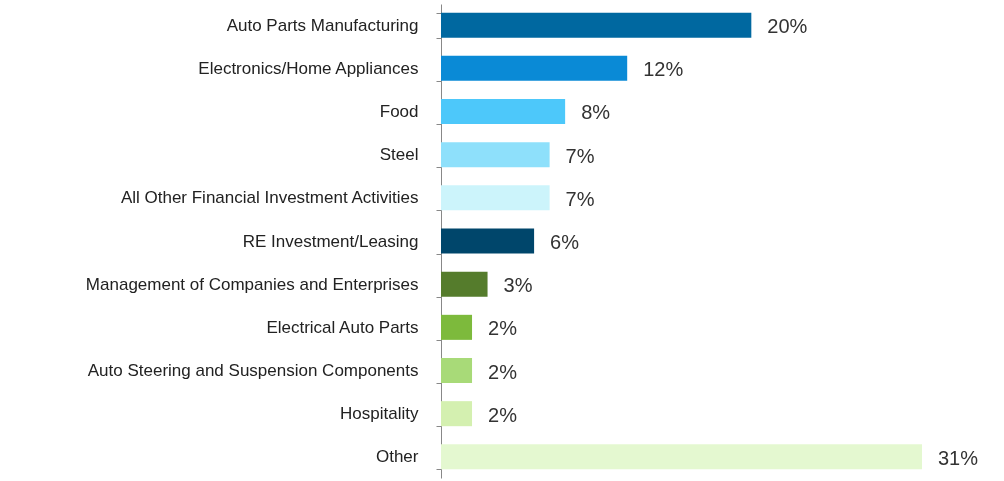 This screenshot has width=1004, height=481. Describe the element at coordinates (342, 327) in the screenshot. I see `y-tick-label: Electrical Auto Parts` at that location.